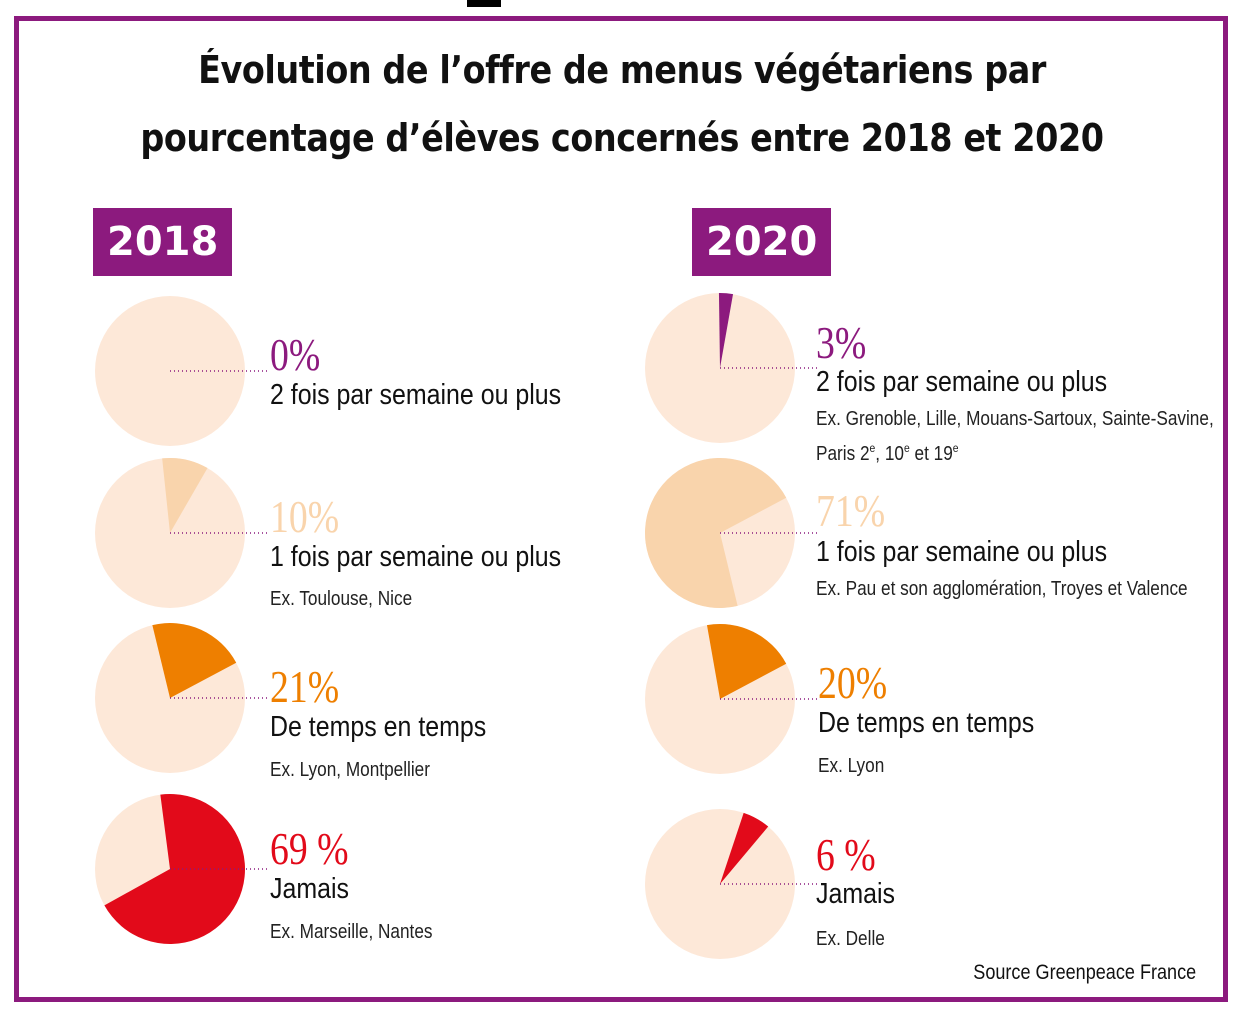 The width and height of the screenshot is (1244, 1013). What do you see at coordinates (726, 330) in the screenshot?
I see `pie-slice-2020-twice-weekly` at bounding box center [726, 330].